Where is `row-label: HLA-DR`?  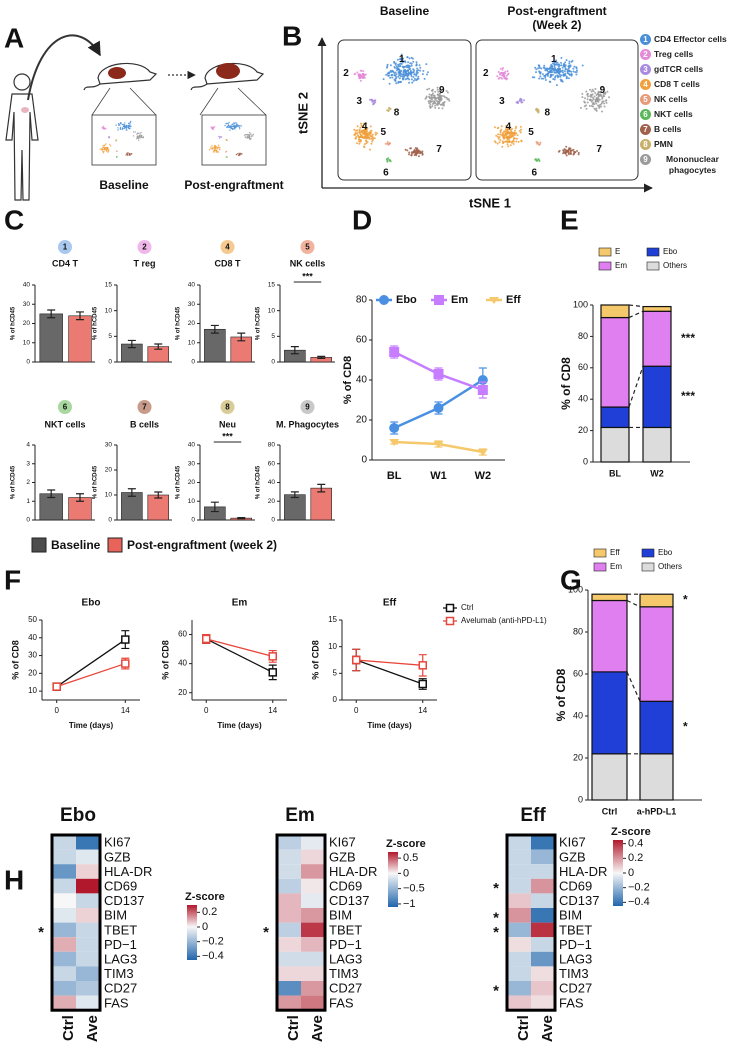
row-label: HLA-DR is located at coordinates (353, 871).